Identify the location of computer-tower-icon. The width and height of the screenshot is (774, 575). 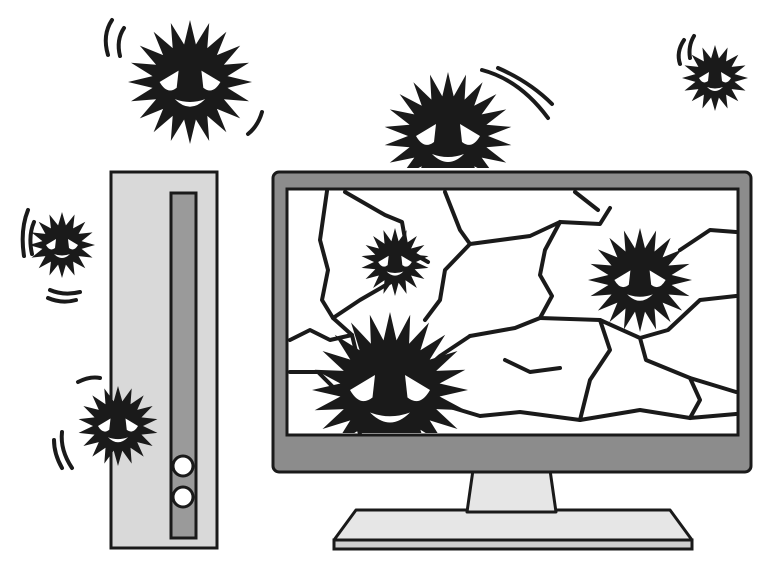
(164, 360).